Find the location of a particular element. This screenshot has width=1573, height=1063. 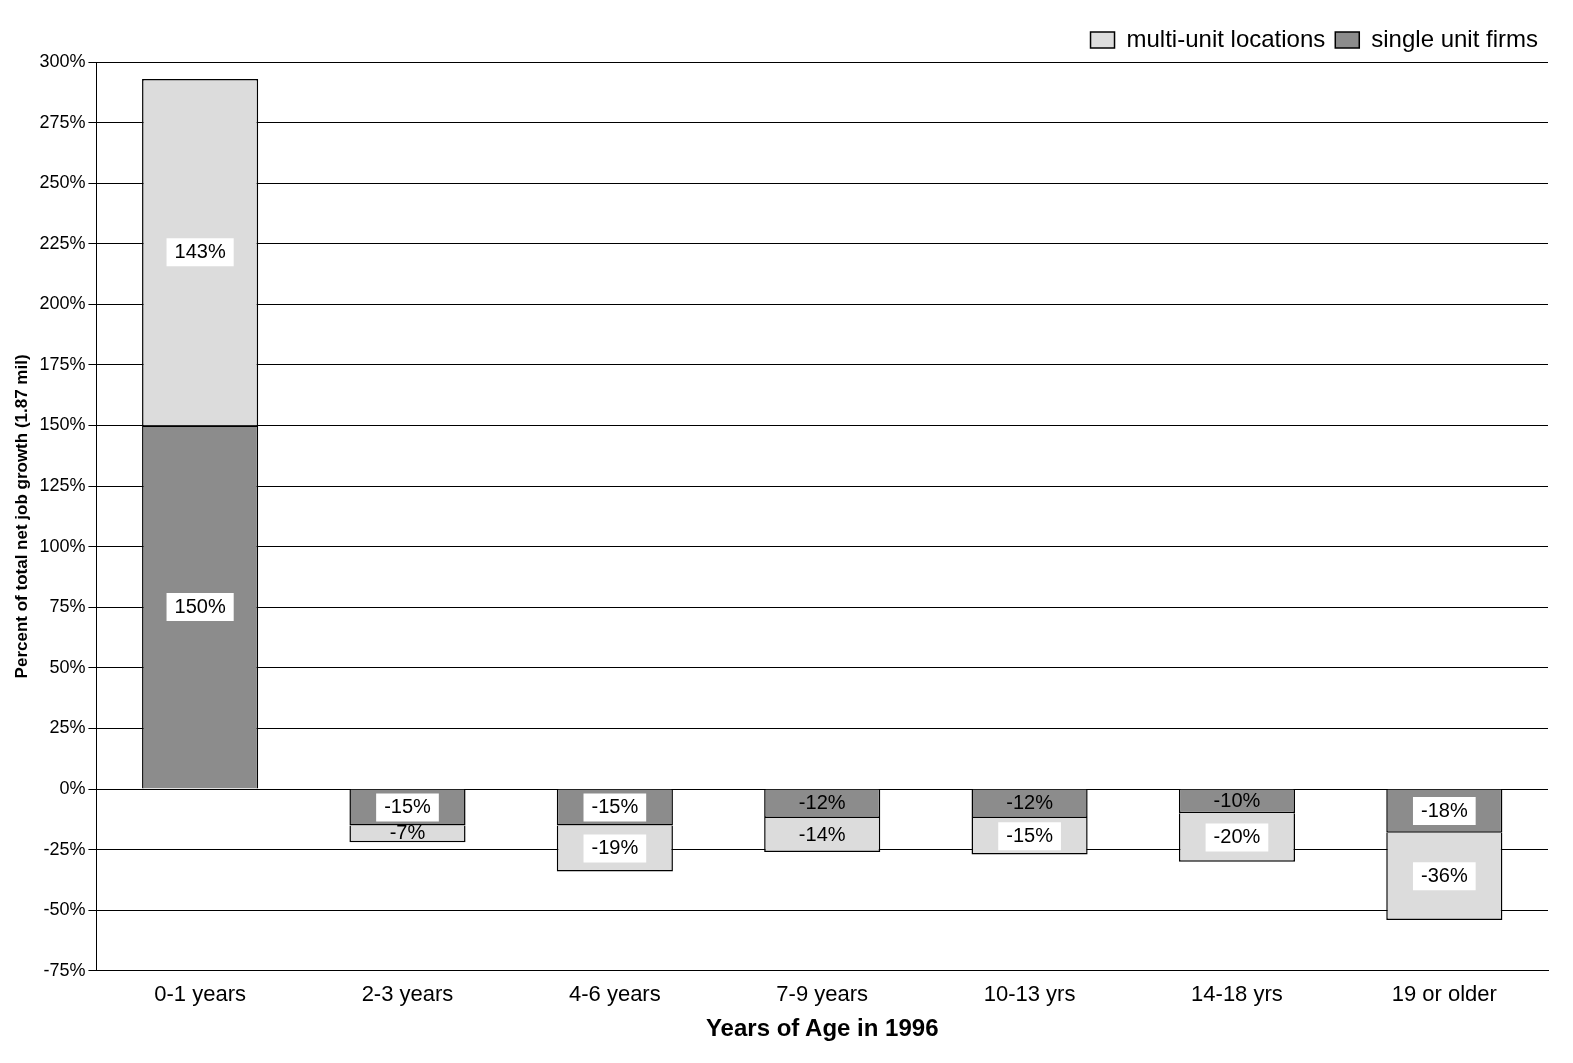

x-tick-label: 19 or older is located at coordinates (1444, 994).